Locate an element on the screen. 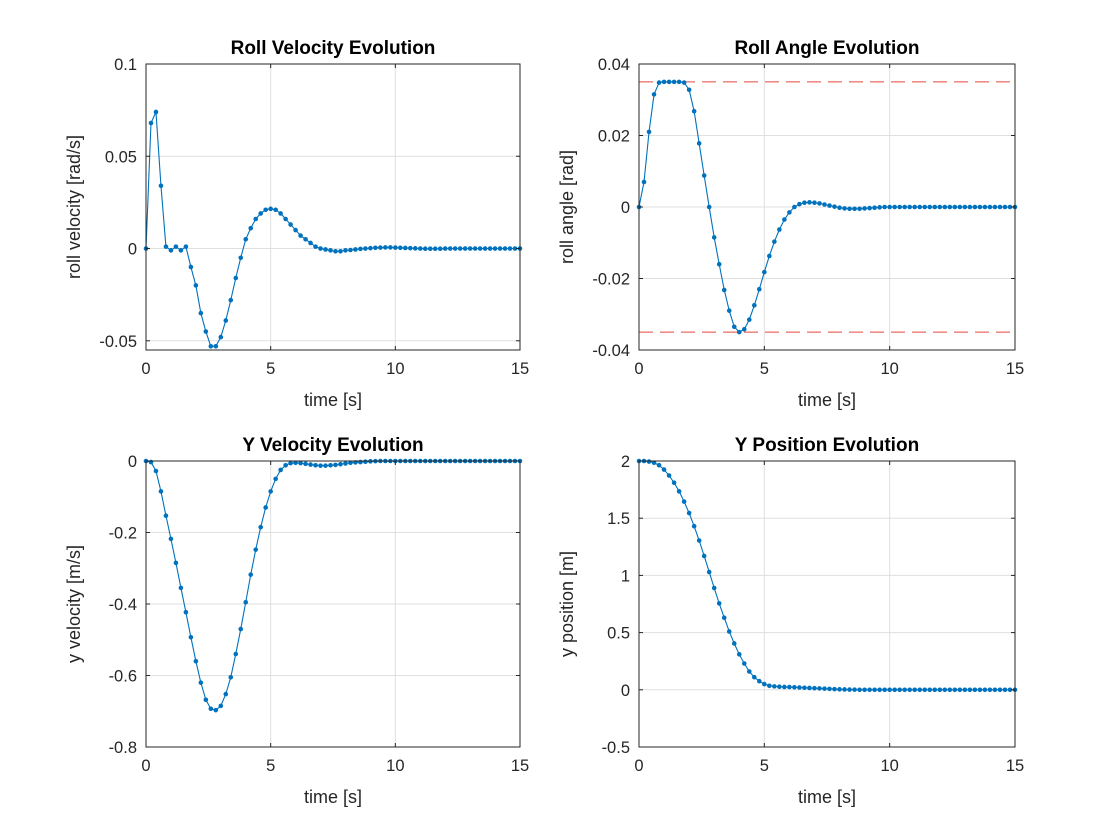 This screenshot has height=840, width=1120. chart-3-y-tick-label: -0.2 is located at coordinates (123, 534).